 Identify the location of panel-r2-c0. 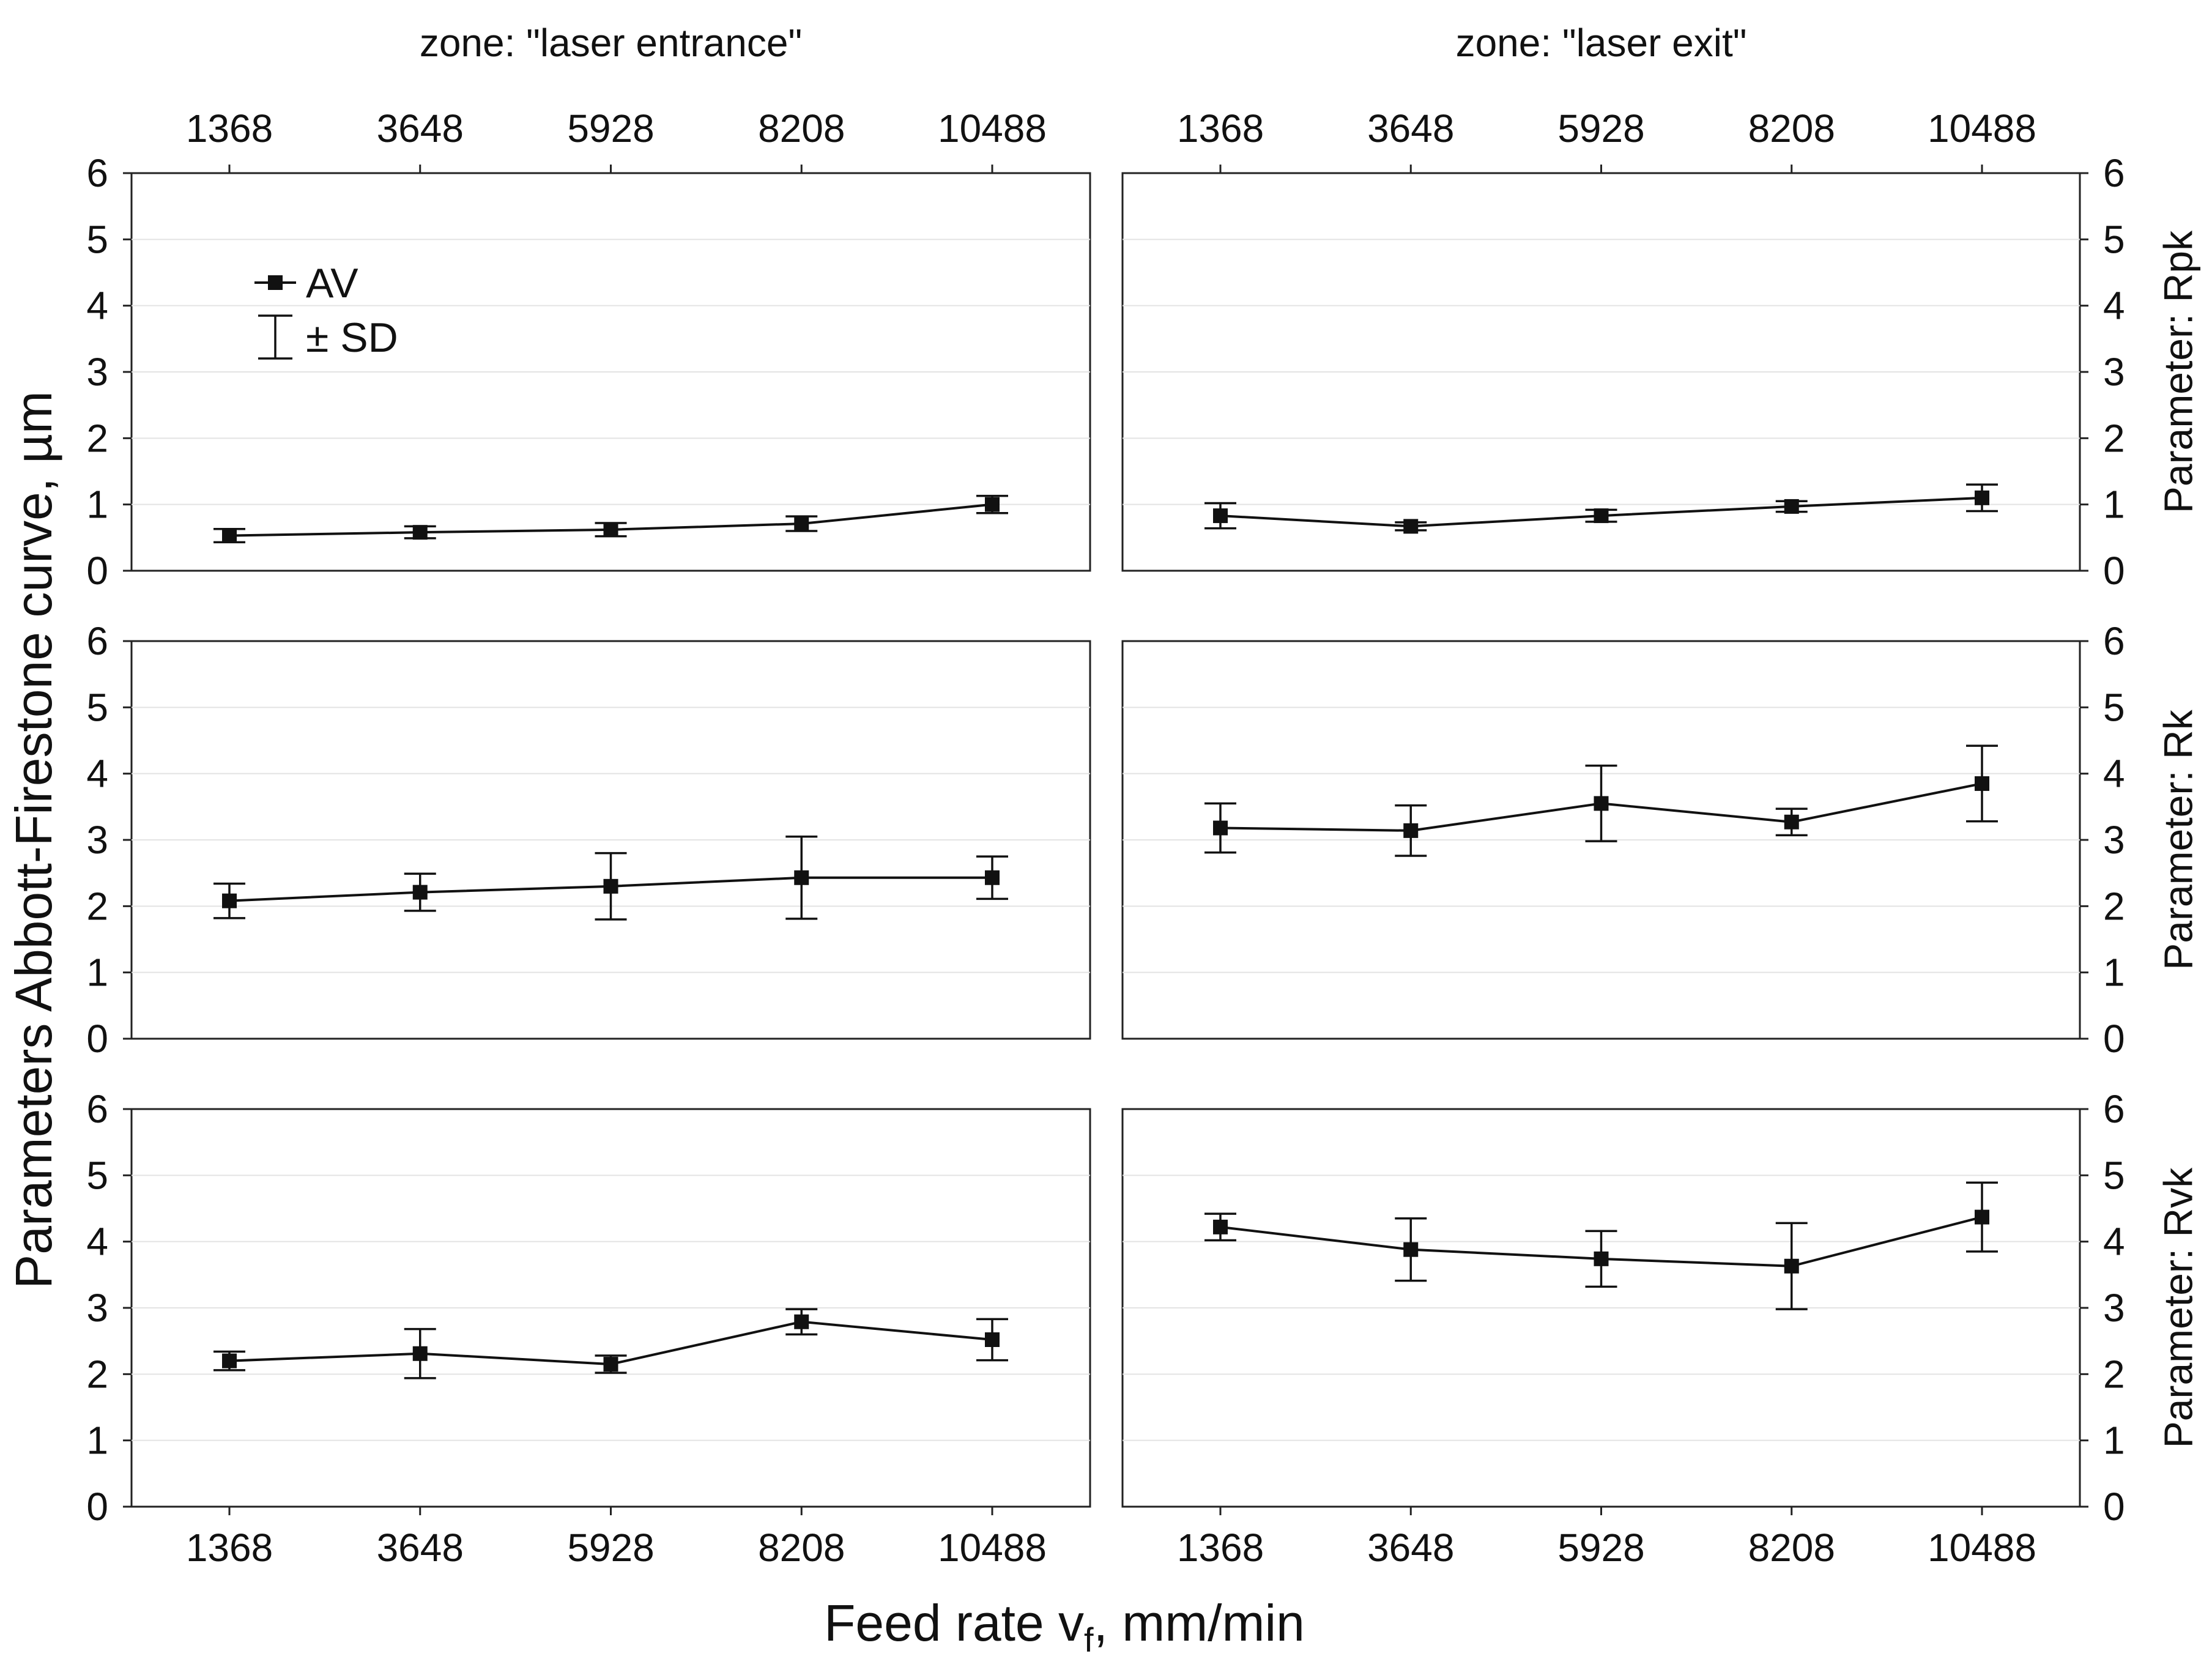
(610, 1308).